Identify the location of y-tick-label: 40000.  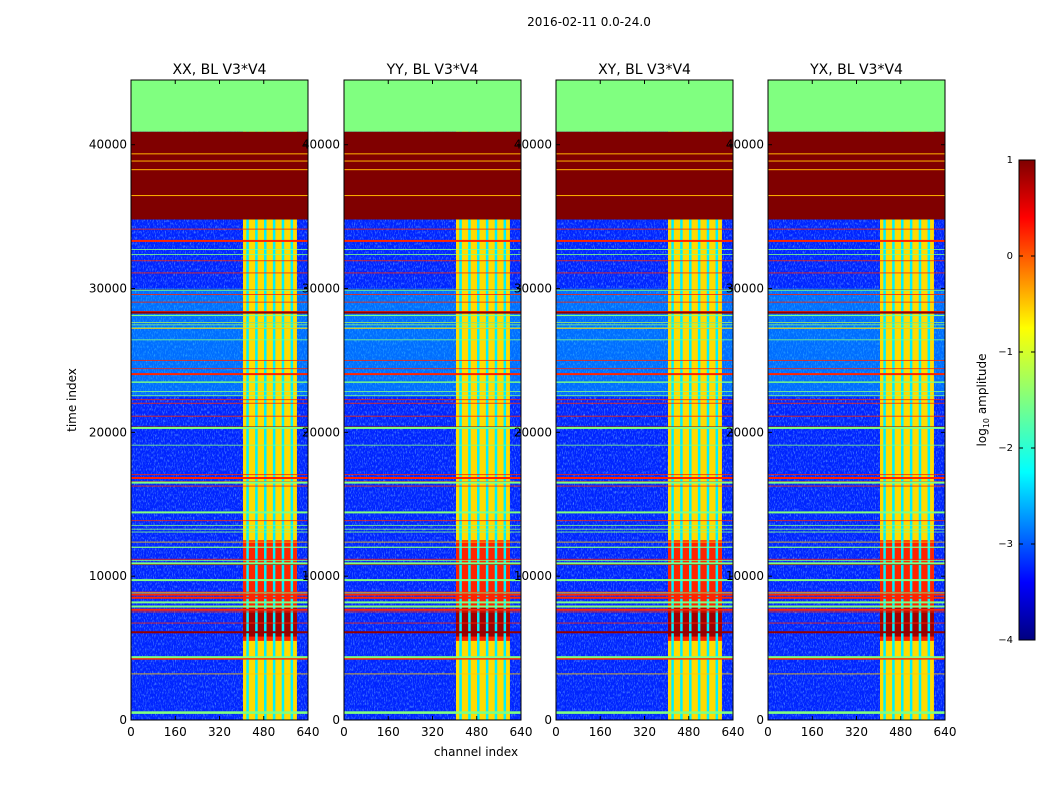
(108, 145).